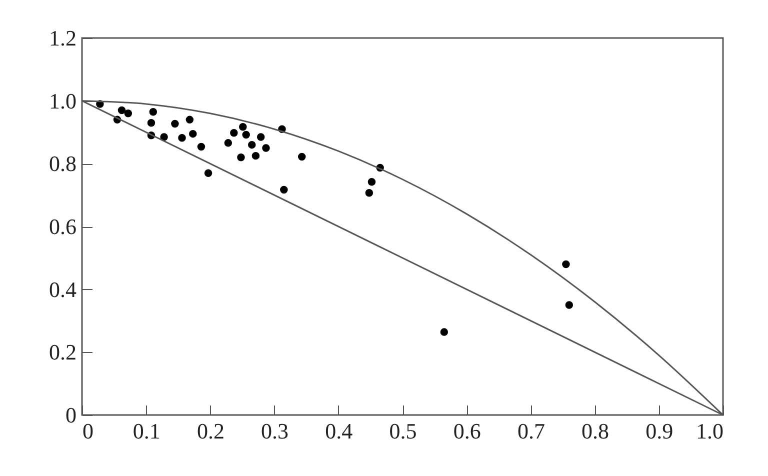  Describe the element at coordinates (62, 226) in the screenshot. I see `y-tick-label: 0.6` at that location.